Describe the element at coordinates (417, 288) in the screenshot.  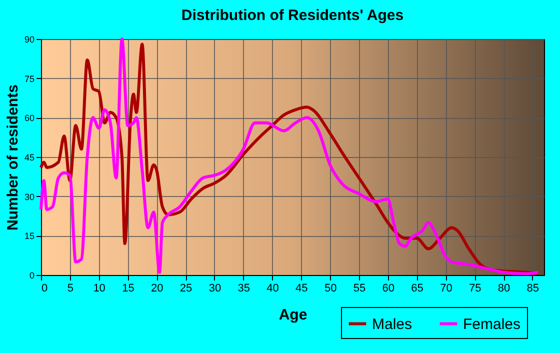
I see `x-tick-label: 65` at that location.